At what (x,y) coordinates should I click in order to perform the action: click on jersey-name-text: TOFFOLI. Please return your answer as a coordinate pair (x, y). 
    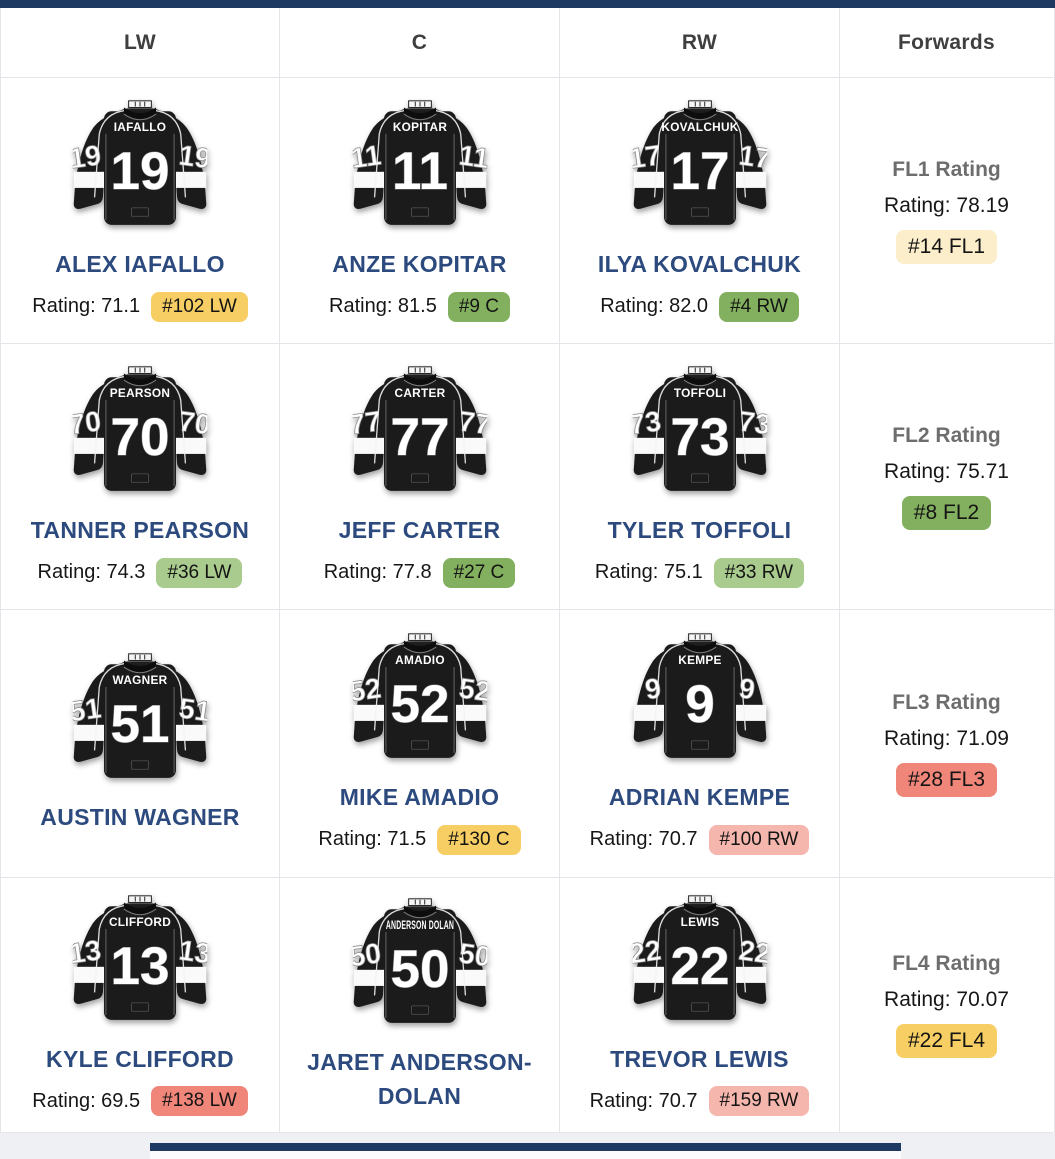
    Looking at the image, I should click on (699, 393).